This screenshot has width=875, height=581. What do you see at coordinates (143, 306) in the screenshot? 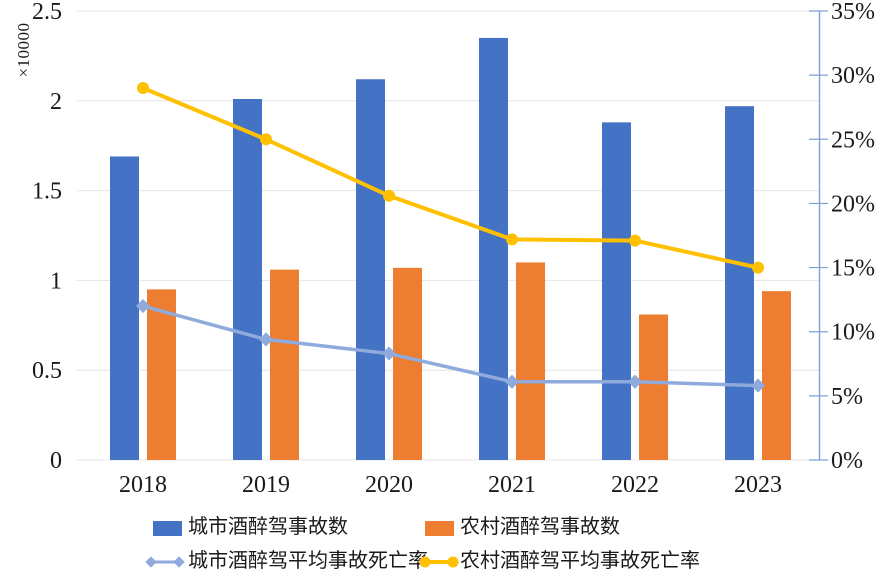
I see `marker-diamond-2018` at bounding box center [143, 306].